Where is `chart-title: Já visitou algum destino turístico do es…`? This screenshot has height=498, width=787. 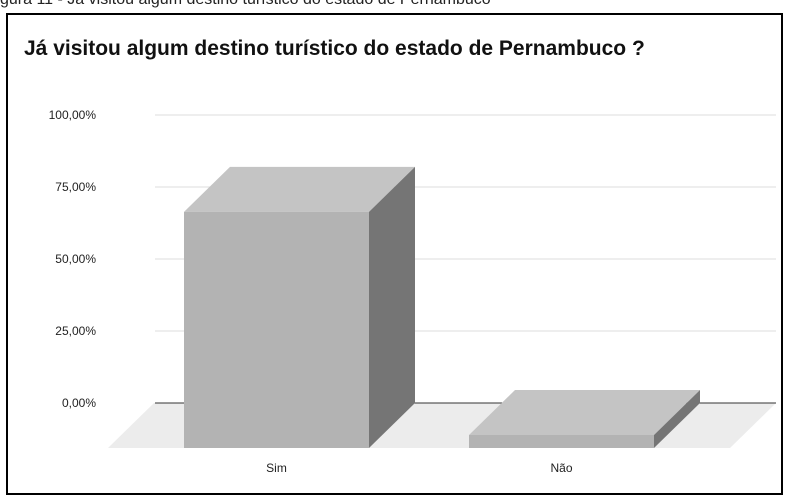
chart-title: Já visitou algum destino turístico do es… is located at coordinates (334, 48).